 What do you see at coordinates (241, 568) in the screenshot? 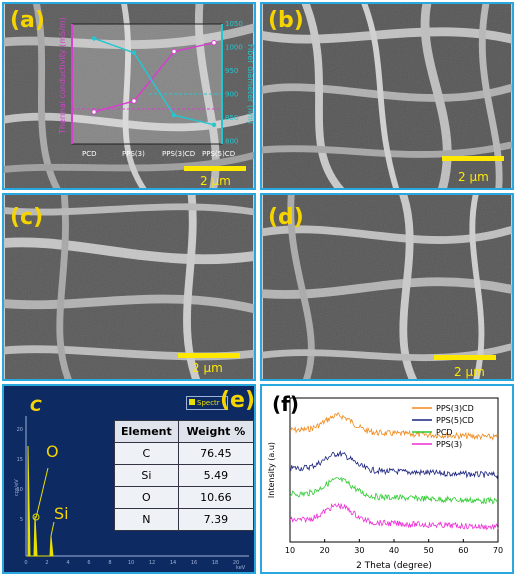
I see `edx-x-axis-label: keV` at bounding box center [241, 568].